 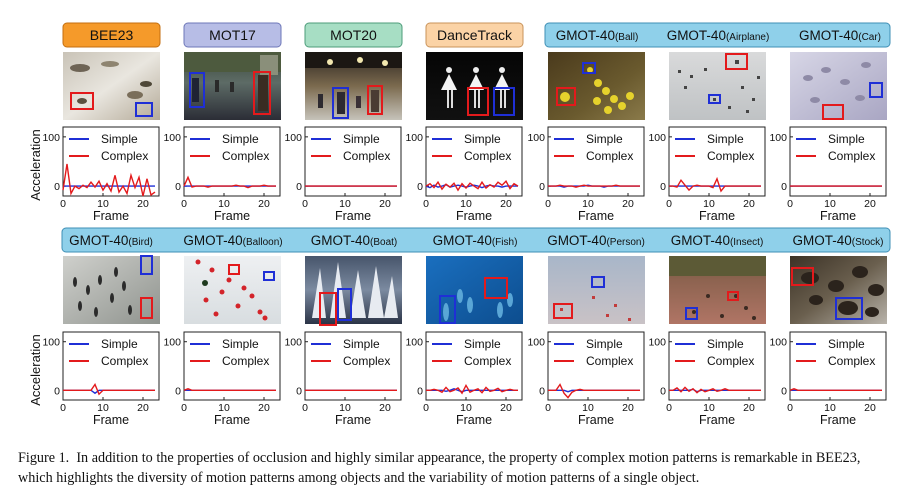 What do you see at coordinates (474, 86) in the screenshot?
I see `thumbnail-dancetrack` at bounding box center [474, 86].